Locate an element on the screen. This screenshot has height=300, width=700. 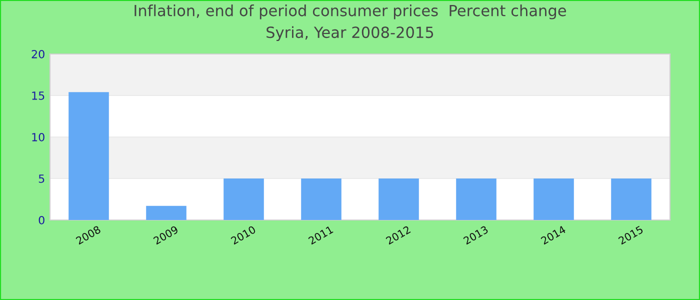
chart-title: Inflation, end of period consumer prices Percent change Syria, Year 2008-2015 is located at coordinates (350, 23).